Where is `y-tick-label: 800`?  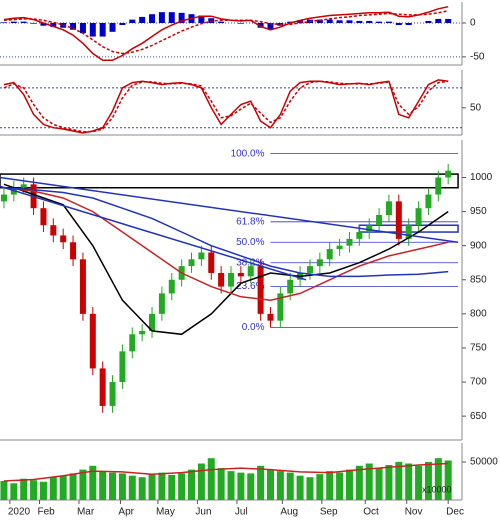
y-tick-label: 800 is located at coordinates (478, 314).